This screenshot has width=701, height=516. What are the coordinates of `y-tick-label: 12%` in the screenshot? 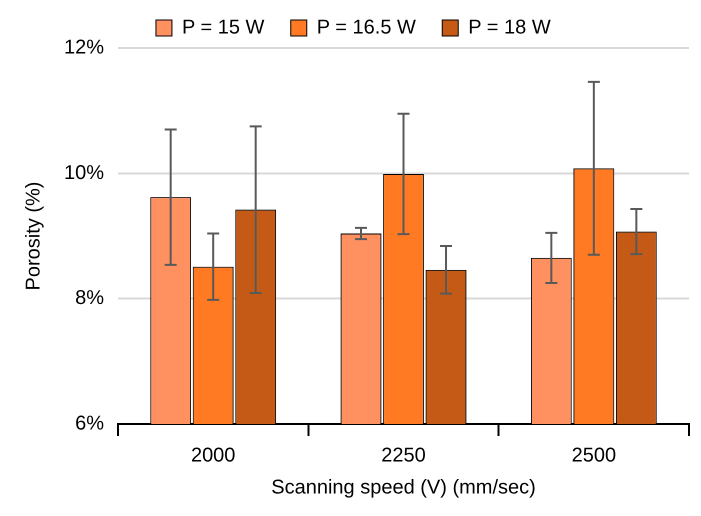 It's located at (84, 47).